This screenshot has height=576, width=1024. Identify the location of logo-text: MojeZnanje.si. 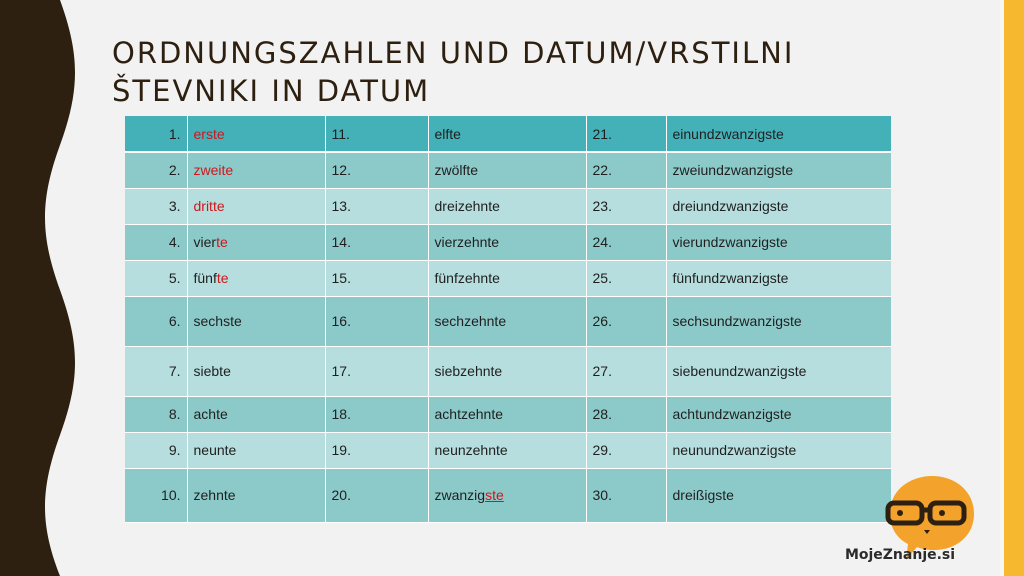
(900, 555).